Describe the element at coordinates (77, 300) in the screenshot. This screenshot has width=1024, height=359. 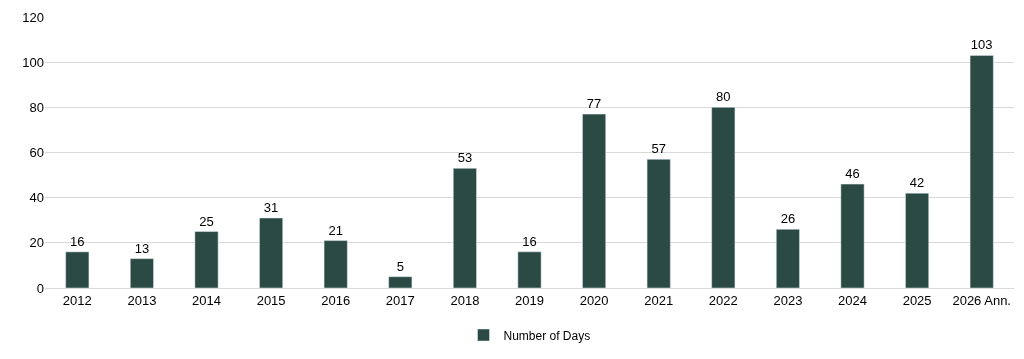
I see `x-tick-label: 2012` at that location.